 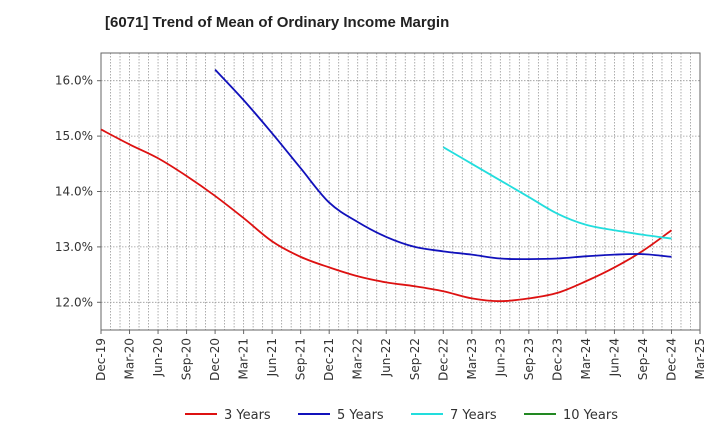 What do you see at coordinates (443, 359) in the screenshot?
I see `x-tick-label: Dec-22` at bounding box center [443, 359].